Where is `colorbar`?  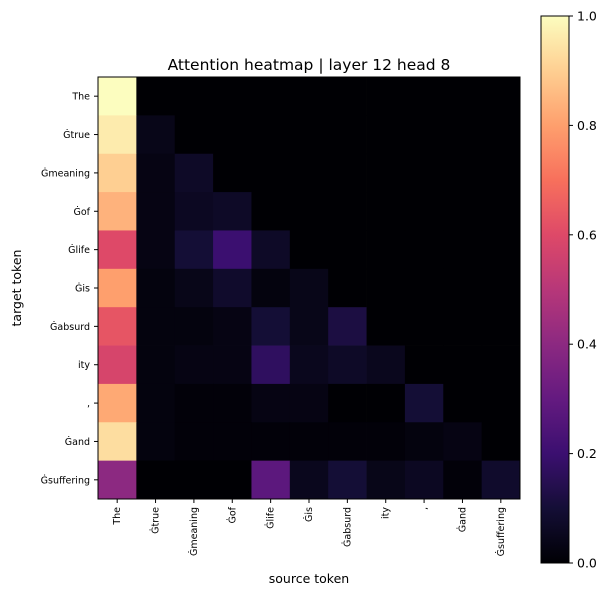 colorbar is located at coordinates (555, 289).